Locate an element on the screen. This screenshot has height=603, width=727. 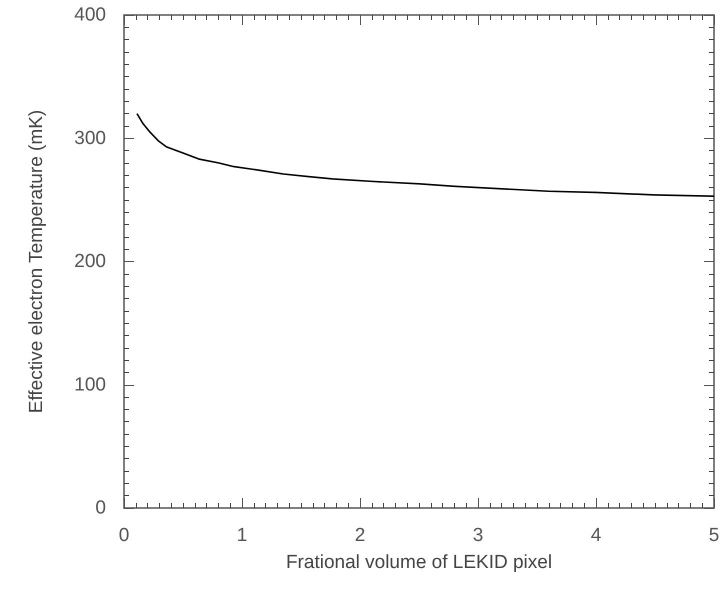
x-tick-label: 2 is located at coordinates (360, 535).